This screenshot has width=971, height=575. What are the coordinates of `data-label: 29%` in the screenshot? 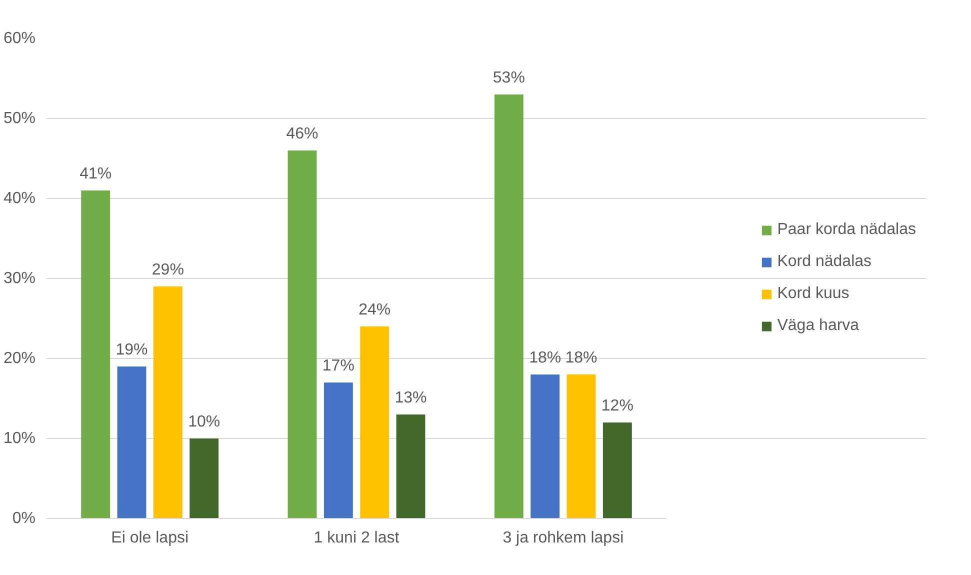 It's located at (168, 270).